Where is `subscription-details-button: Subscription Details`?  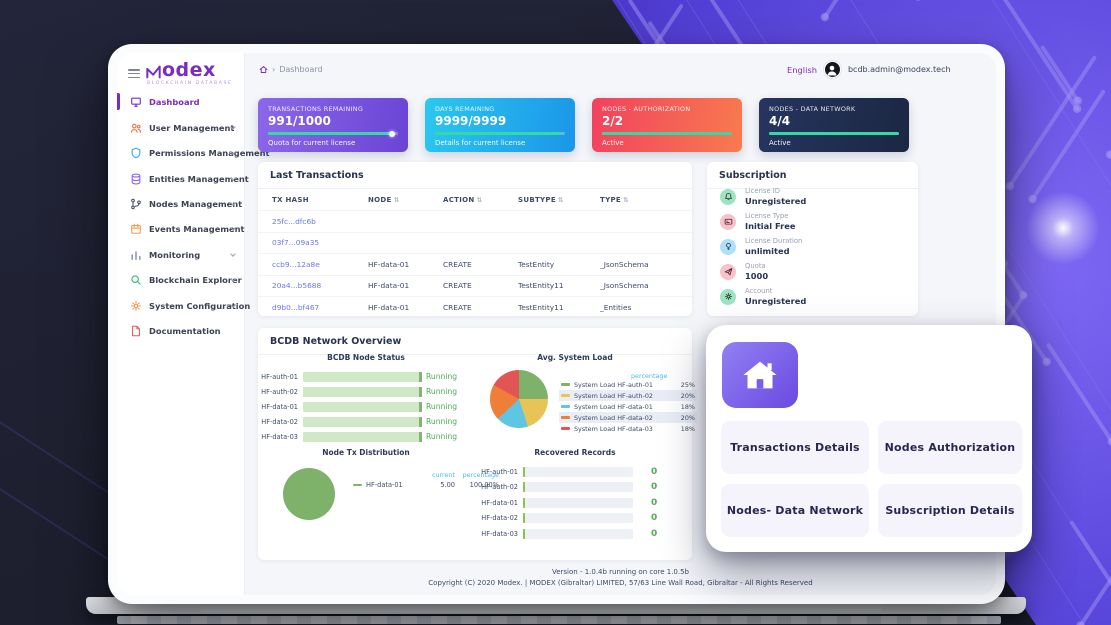
subscription-details-button: Subscription Details is located at coordinates (950, 510).